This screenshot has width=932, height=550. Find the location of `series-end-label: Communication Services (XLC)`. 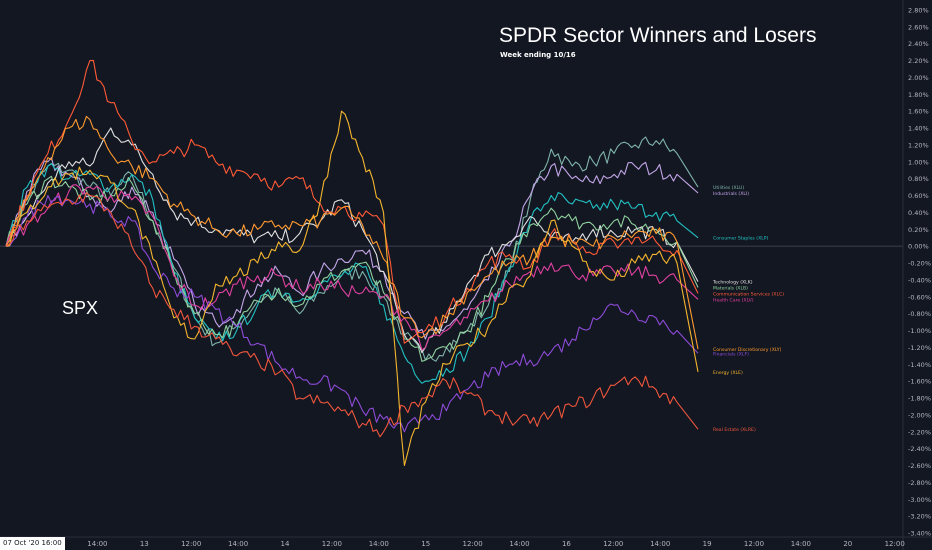

series-end-label: Communication Services (XLC) is located at coordinates (748, 294).